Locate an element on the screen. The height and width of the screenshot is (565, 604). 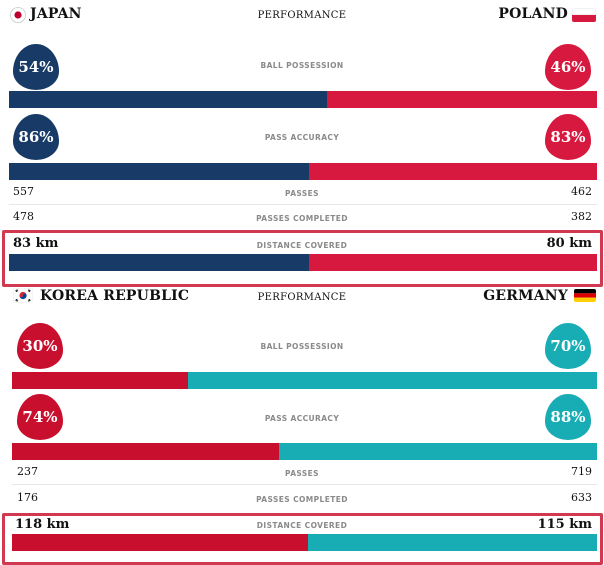
home-pass-accuracy-badge: 74% is located at coordinates (40, 417).